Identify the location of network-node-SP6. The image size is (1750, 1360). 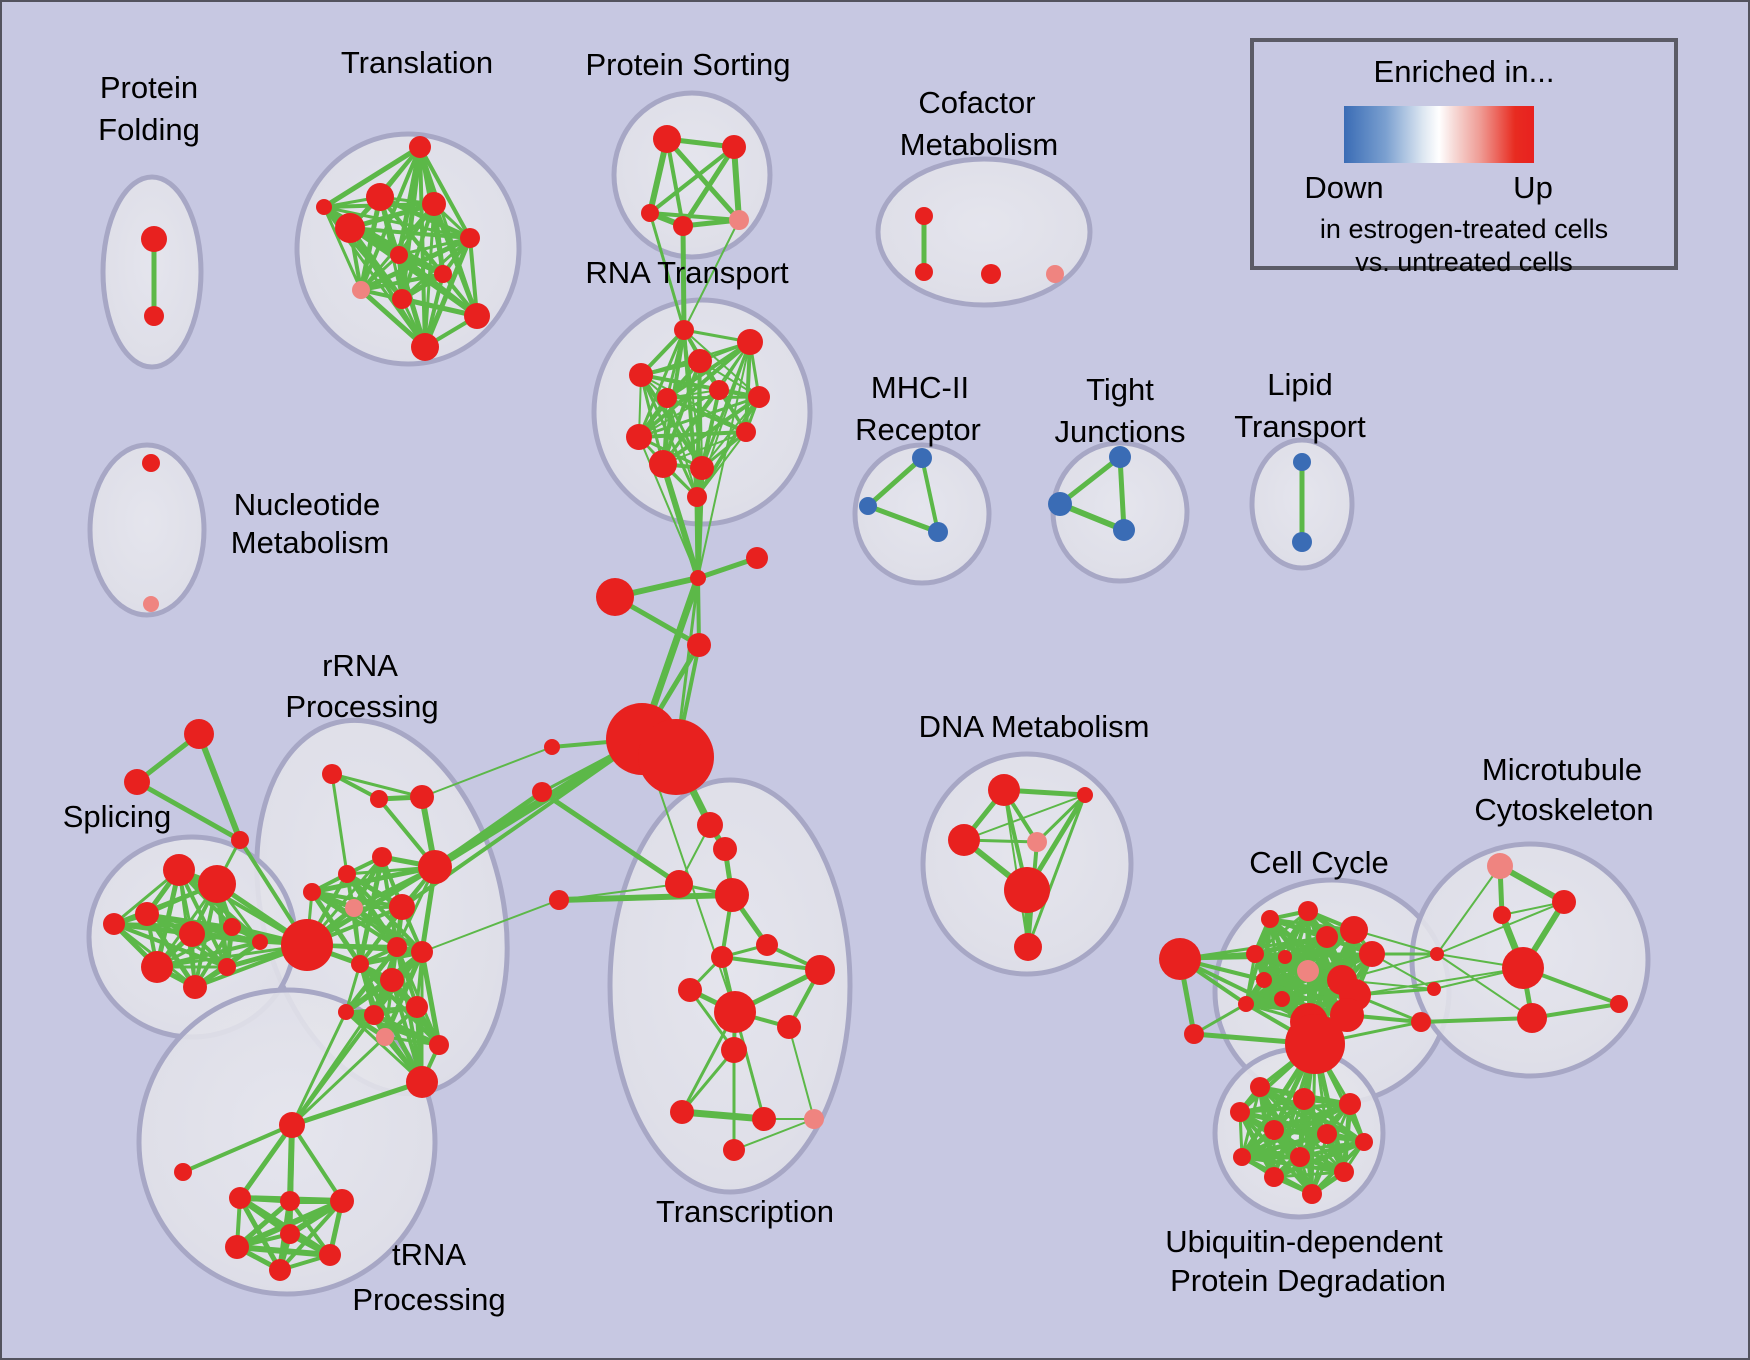
(157, 967).